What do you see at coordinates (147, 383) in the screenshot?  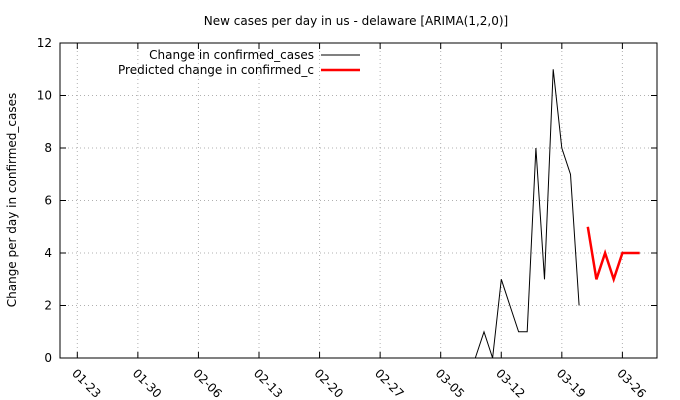 I see `x-tick-label: 01-30` at bounding box center [147, 383].